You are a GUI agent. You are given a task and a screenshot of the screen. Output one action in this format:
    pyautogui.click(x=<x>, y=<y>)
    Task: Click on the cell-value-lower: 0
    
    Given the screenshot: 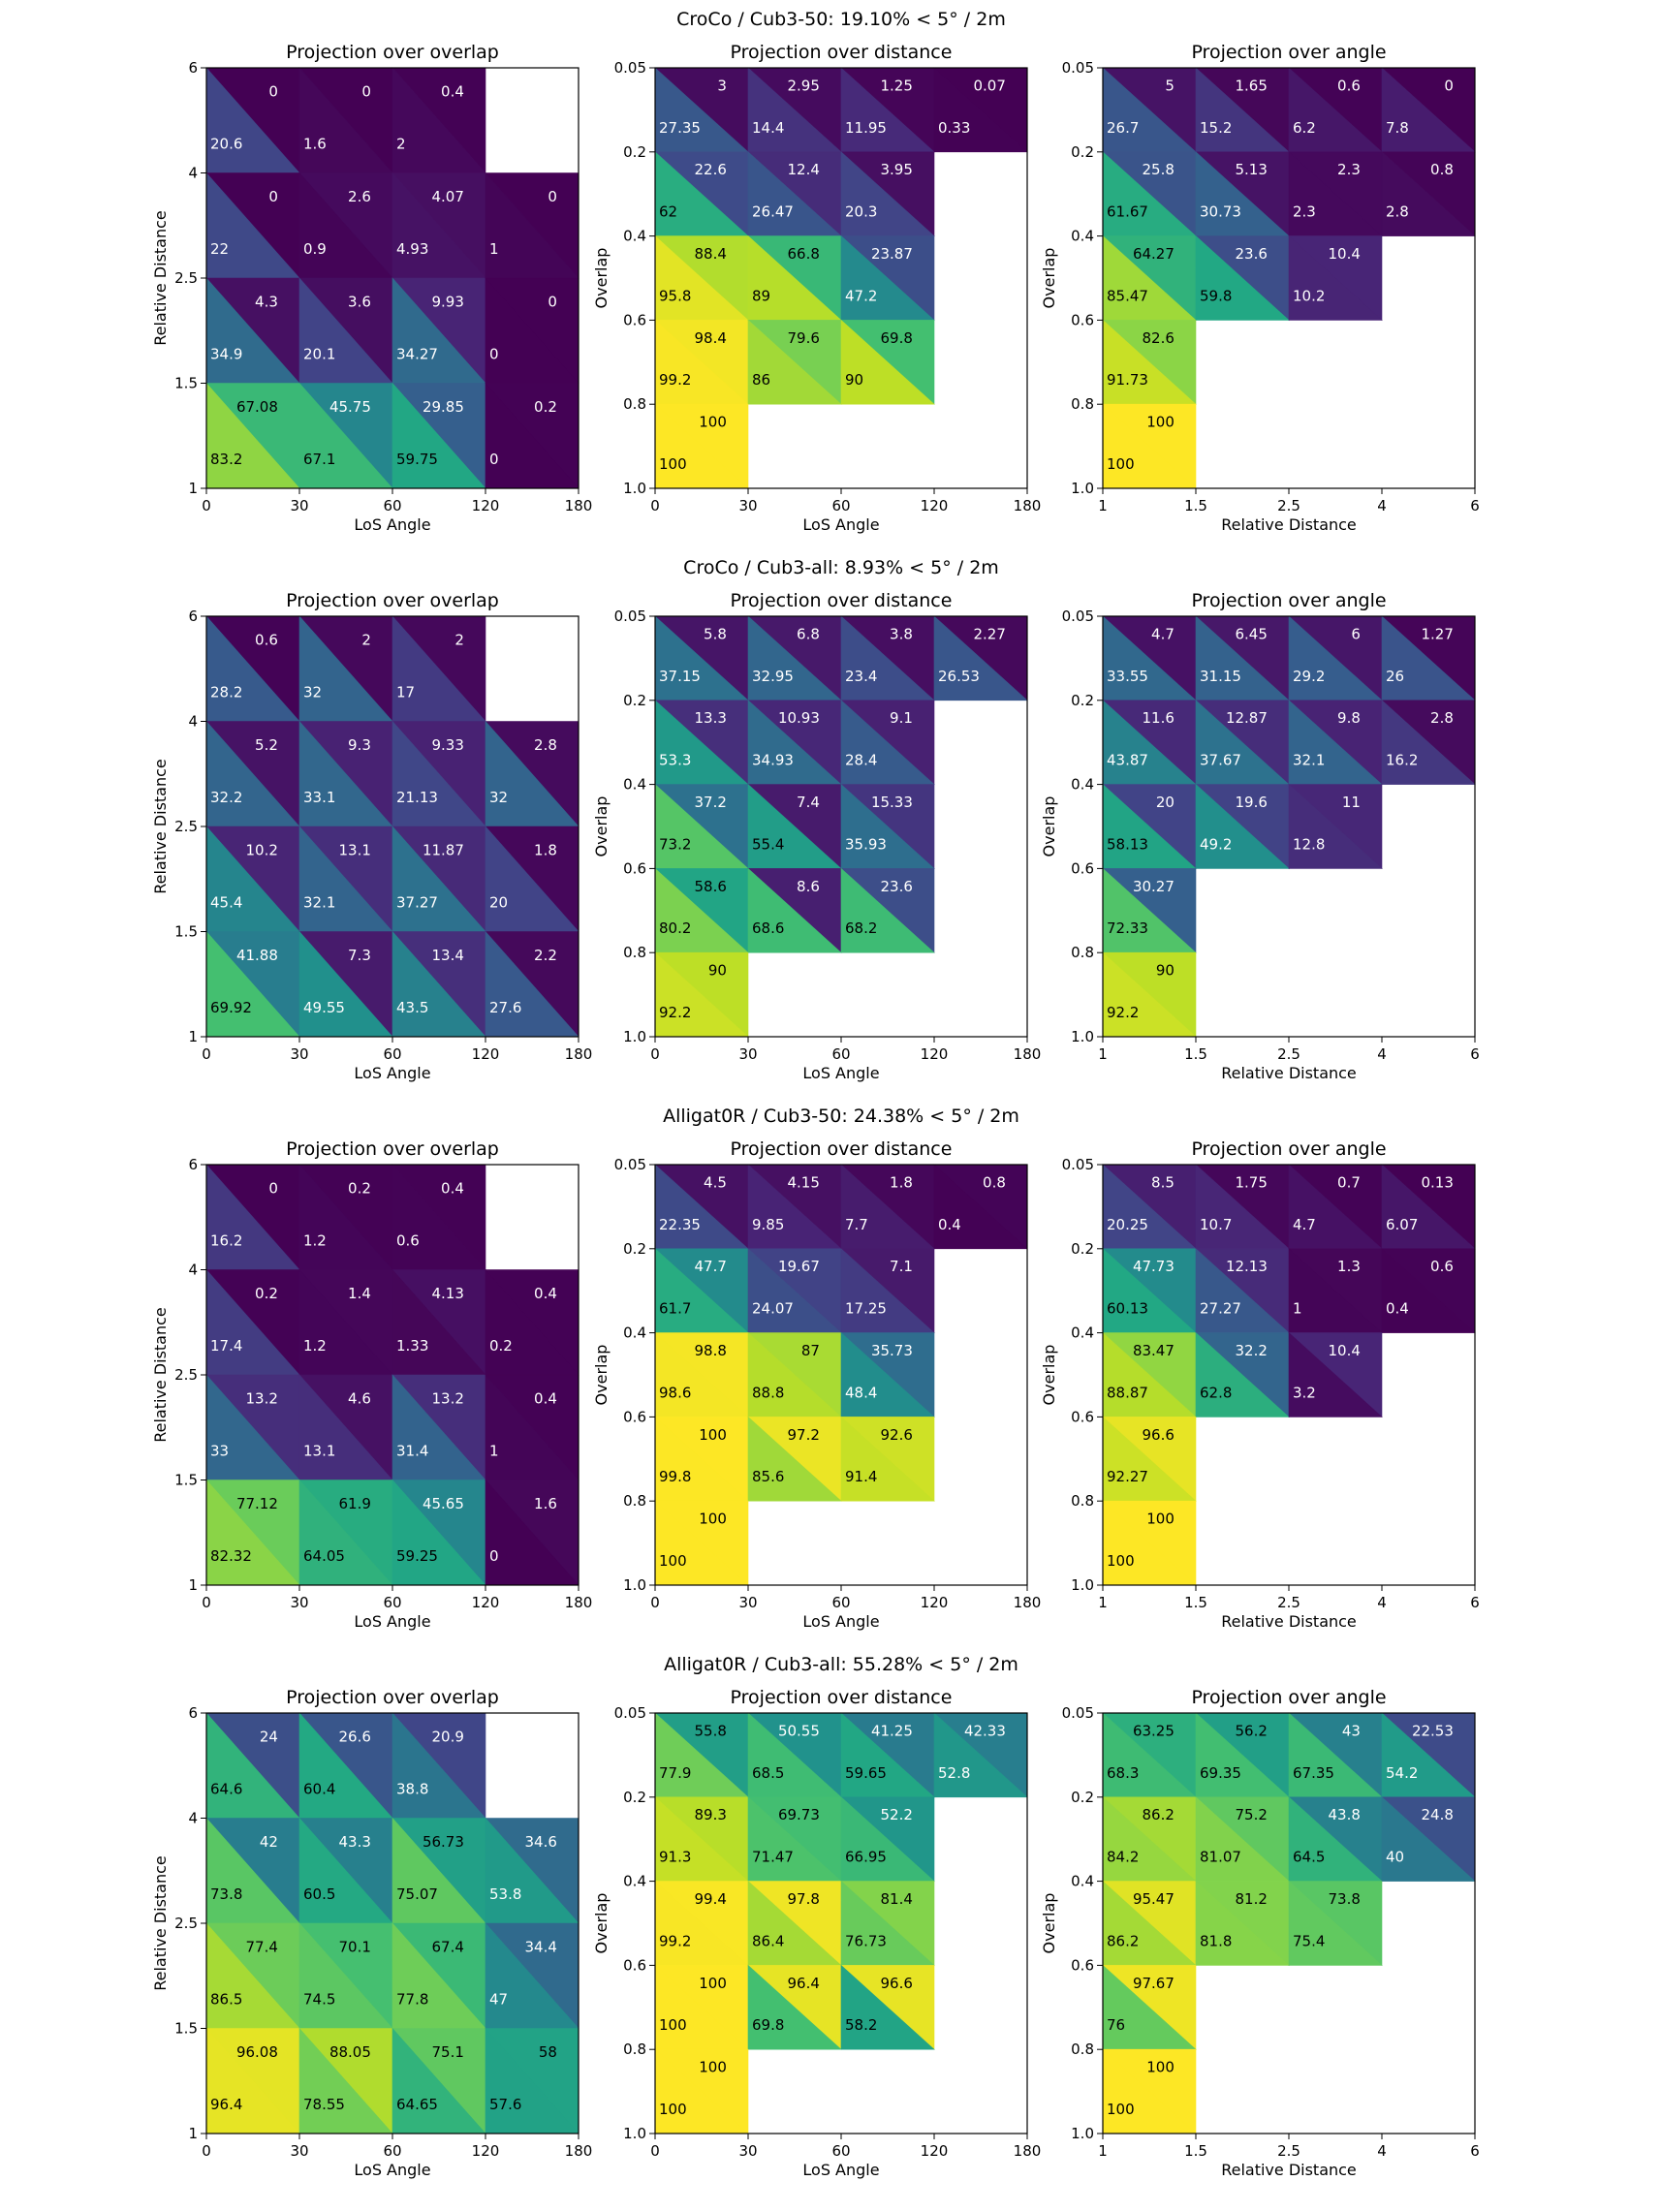 What is the action you would take?
    pyautogui.click(x=494, y=1556)
    